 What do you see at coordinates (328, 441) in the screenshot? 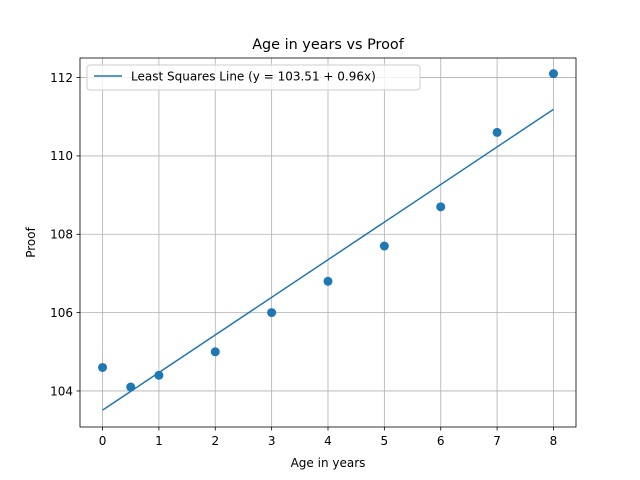
I see `x-tick-label: 4` at bounding box center [328, 441].